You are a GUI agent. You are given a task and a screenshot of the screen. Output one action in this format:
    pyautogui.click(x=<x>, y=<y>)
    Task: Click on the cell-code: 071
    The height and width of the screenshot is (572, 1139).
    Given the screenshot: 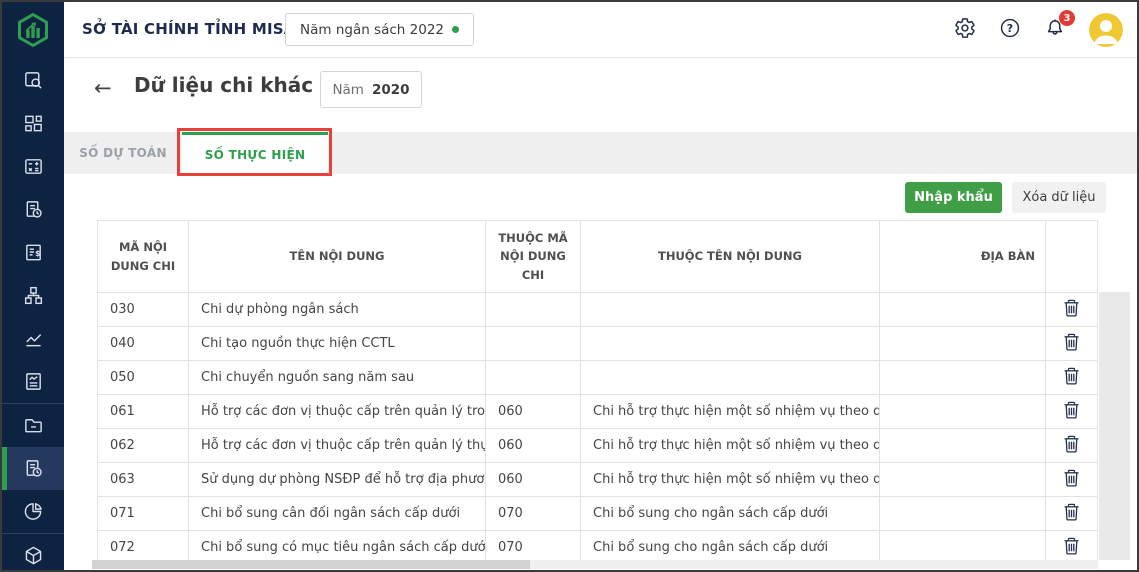 What is the action you would take?
    pyautogui.click(x=143, y=513)
    